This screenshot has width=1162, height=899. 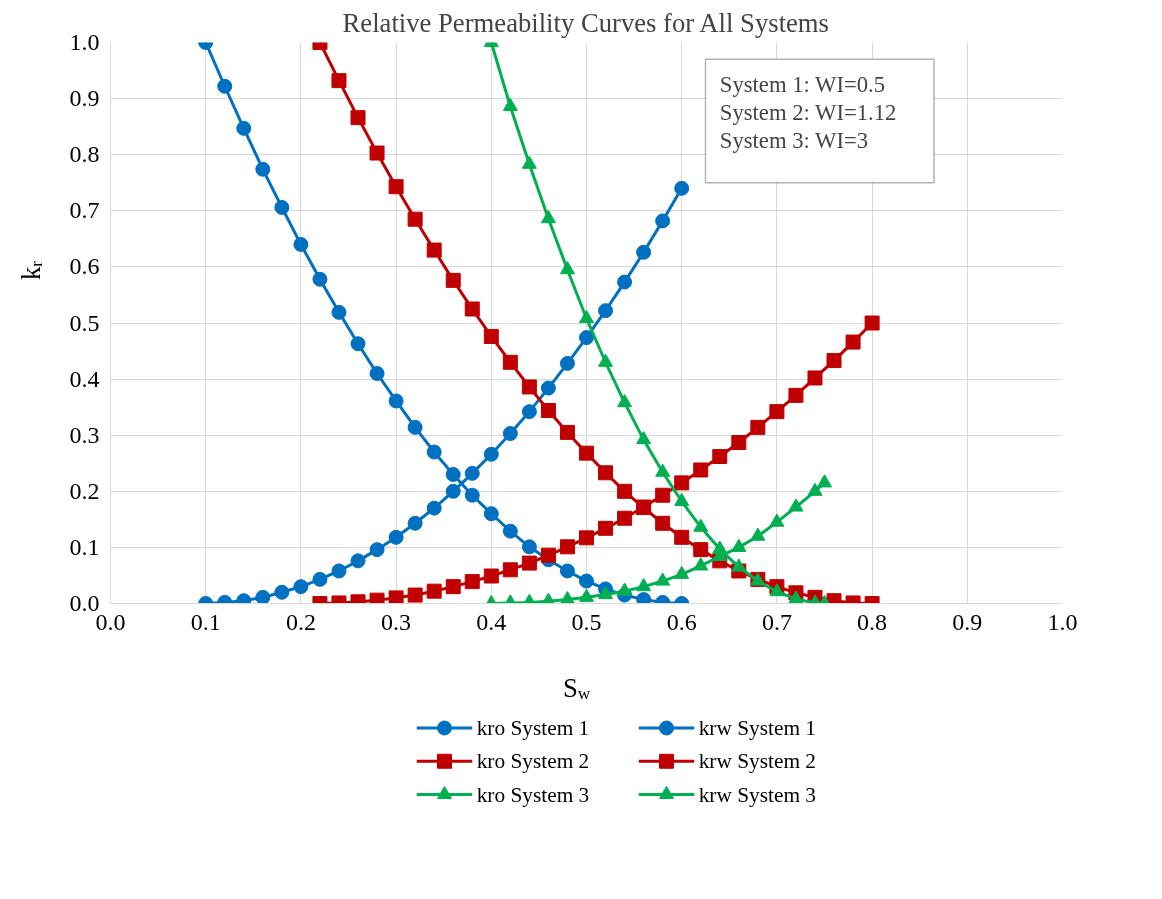 What do you see at coordinates (84, 546) in the screenshot?
I see `y-tick-label: 0.1` at bounding box center [84, 546].